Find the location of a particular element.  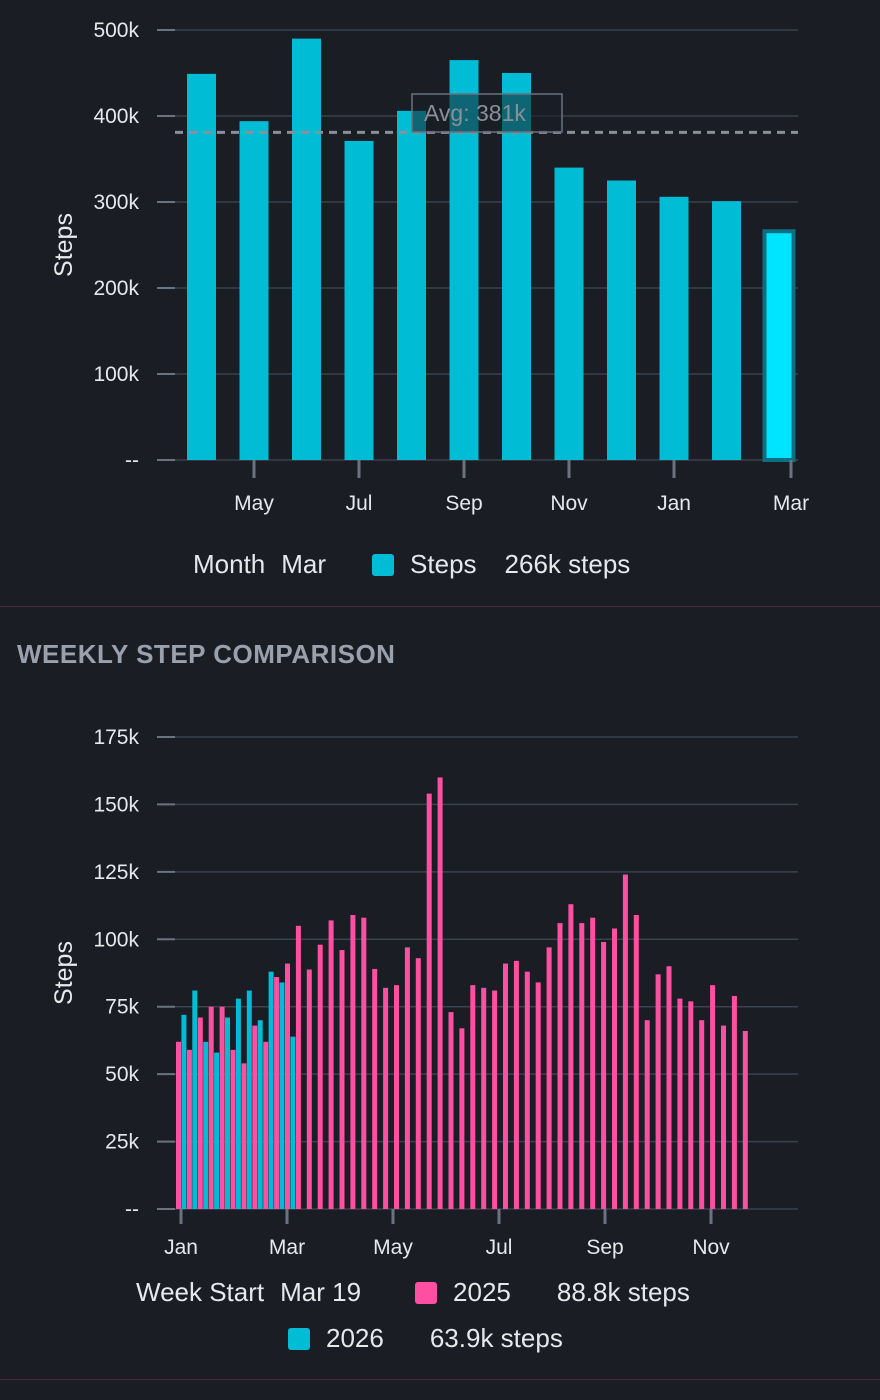

bar-aug is located at coordinates (411, 285).